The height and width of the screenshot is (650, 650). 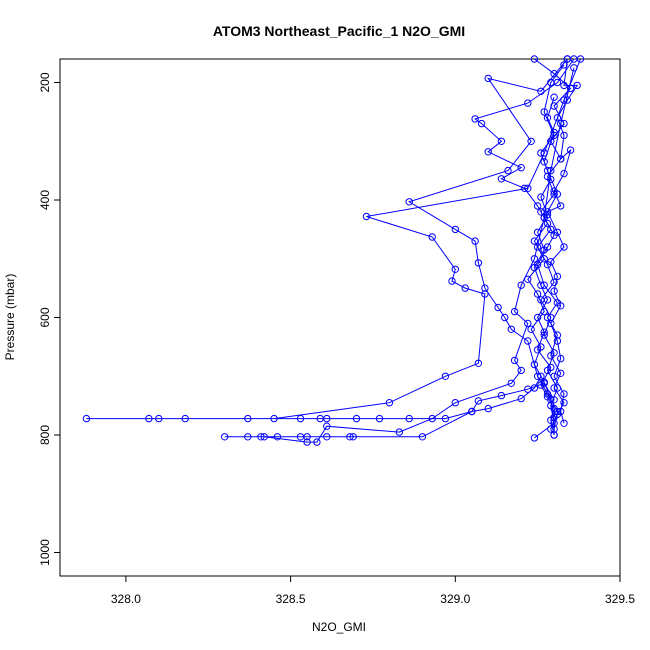 What do you see at coordinates (339, 627) in the screenshot?
I see `x-axis-label: N2O_GMI` at bounding box center [339, 627].